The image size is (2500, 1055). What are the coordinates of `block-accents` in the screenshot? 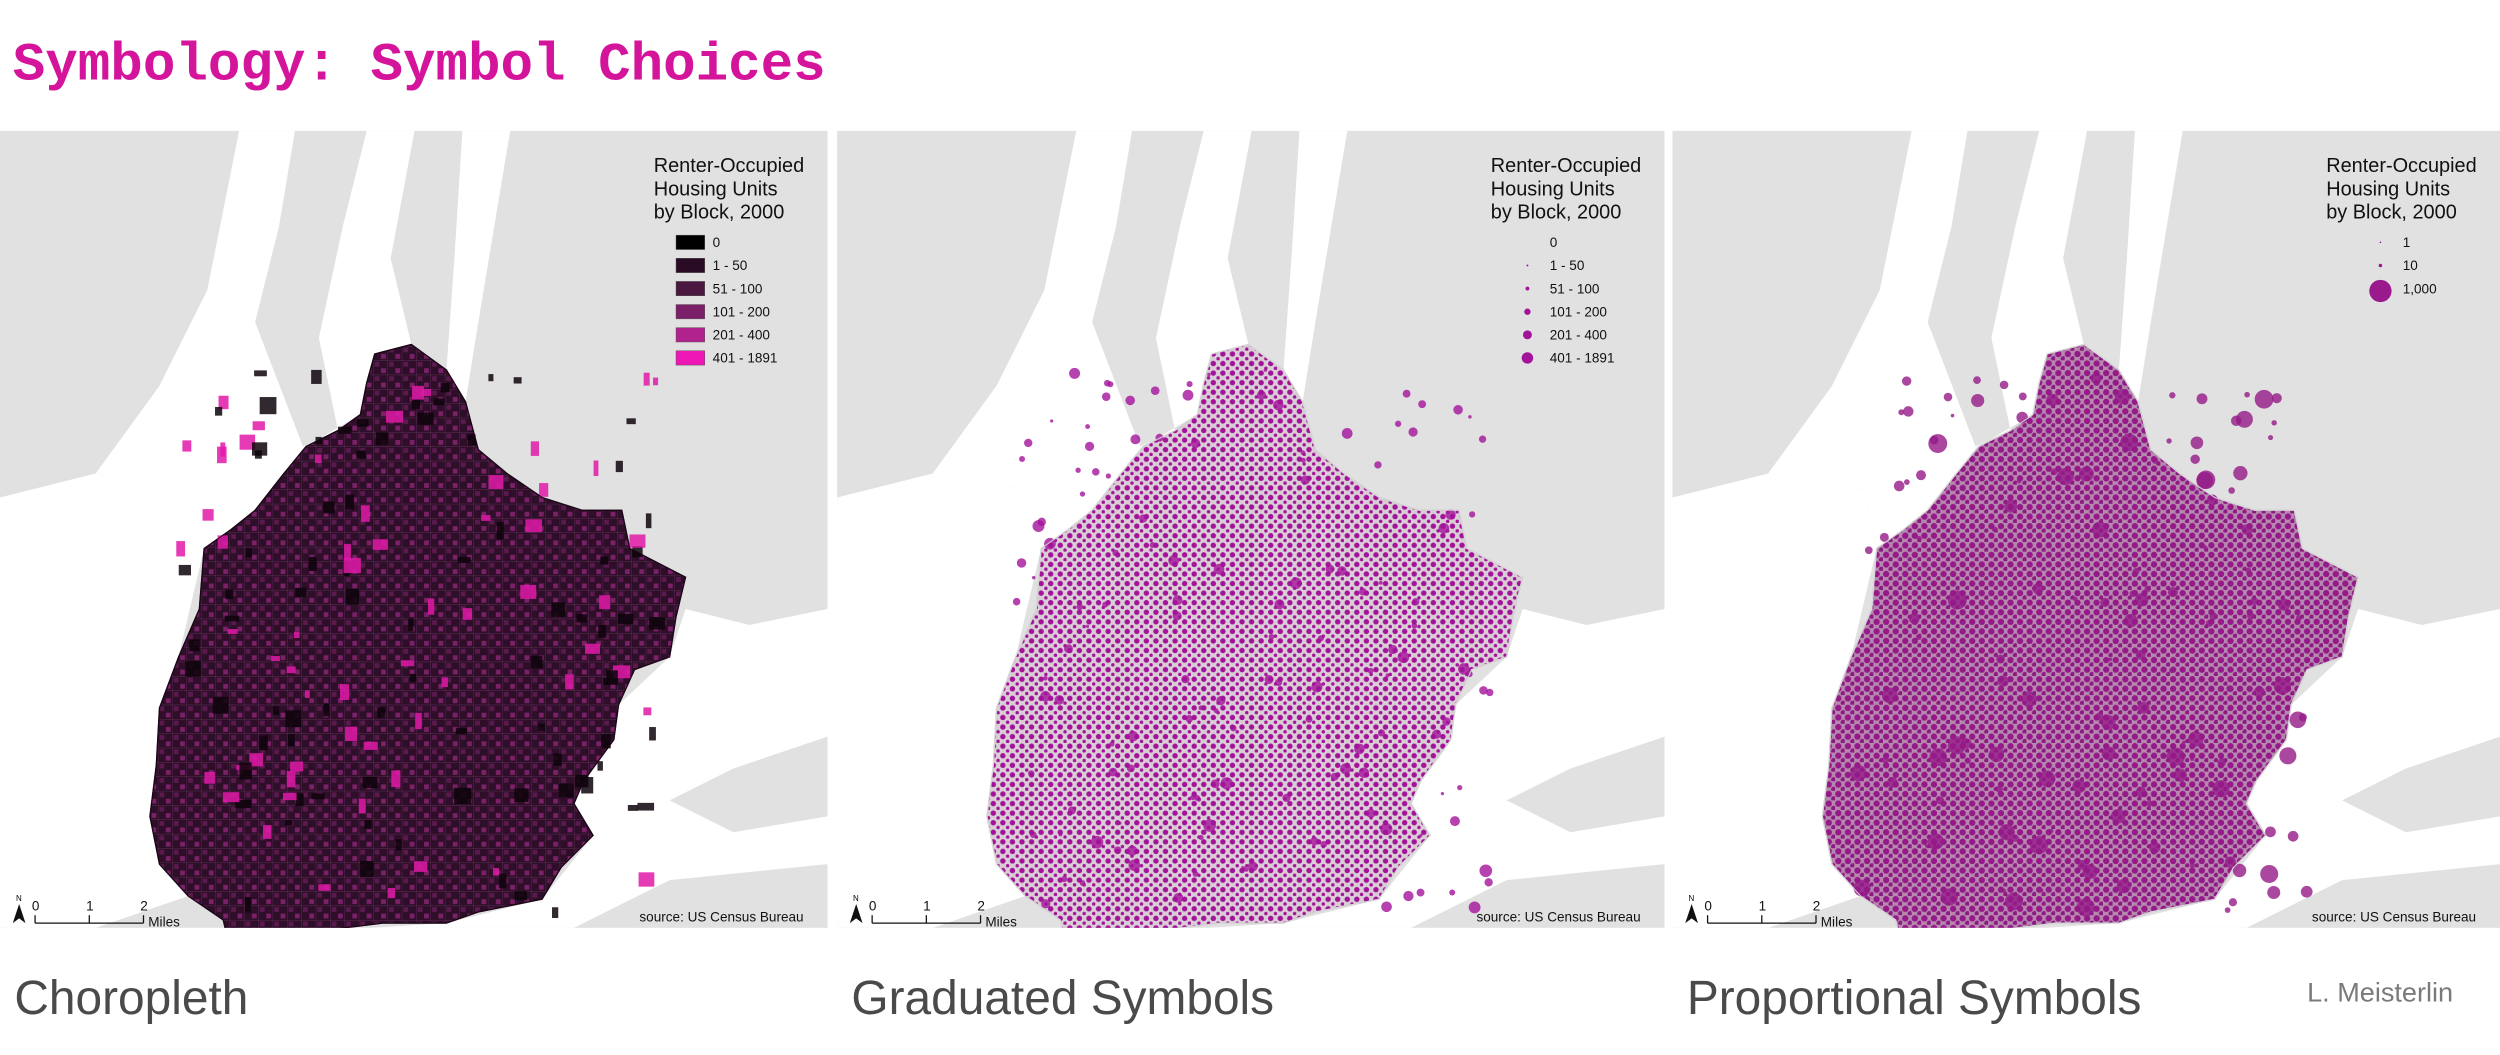 It's located at (1253, 640).